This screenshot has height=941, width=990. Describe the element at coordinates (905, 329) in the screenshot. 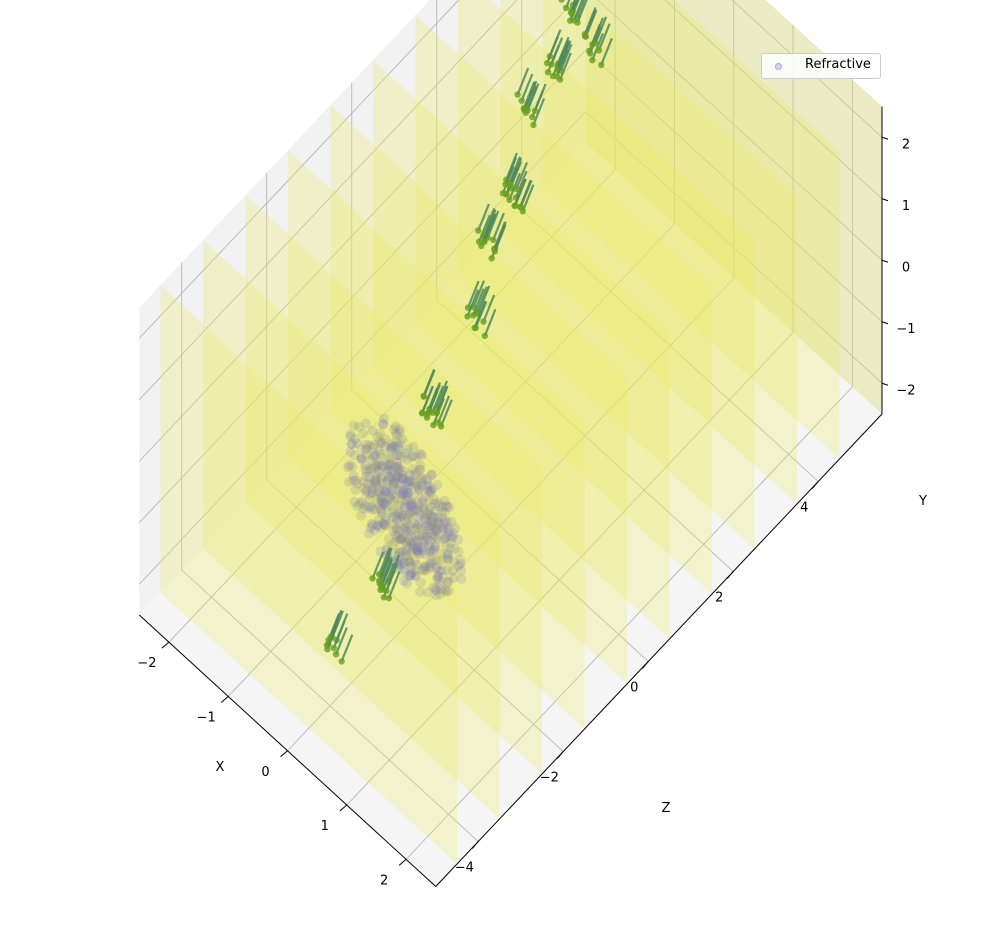

I see `y-tick-label: −1` at that location.